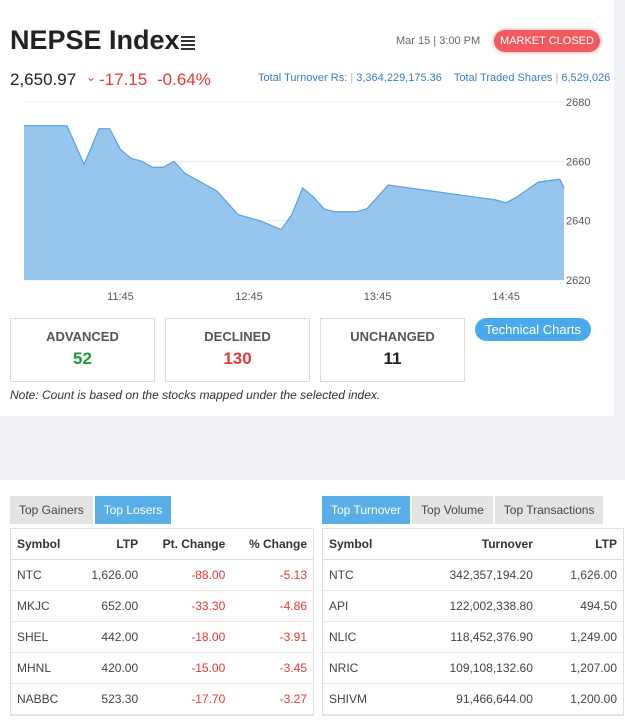 This screenshot has width=625, height=724. What do you see at coordinates (438, 41) in the screenshot?
I see `market-datetime: Mar 15 | 3:00 PM` at bounding box center [438, 41].